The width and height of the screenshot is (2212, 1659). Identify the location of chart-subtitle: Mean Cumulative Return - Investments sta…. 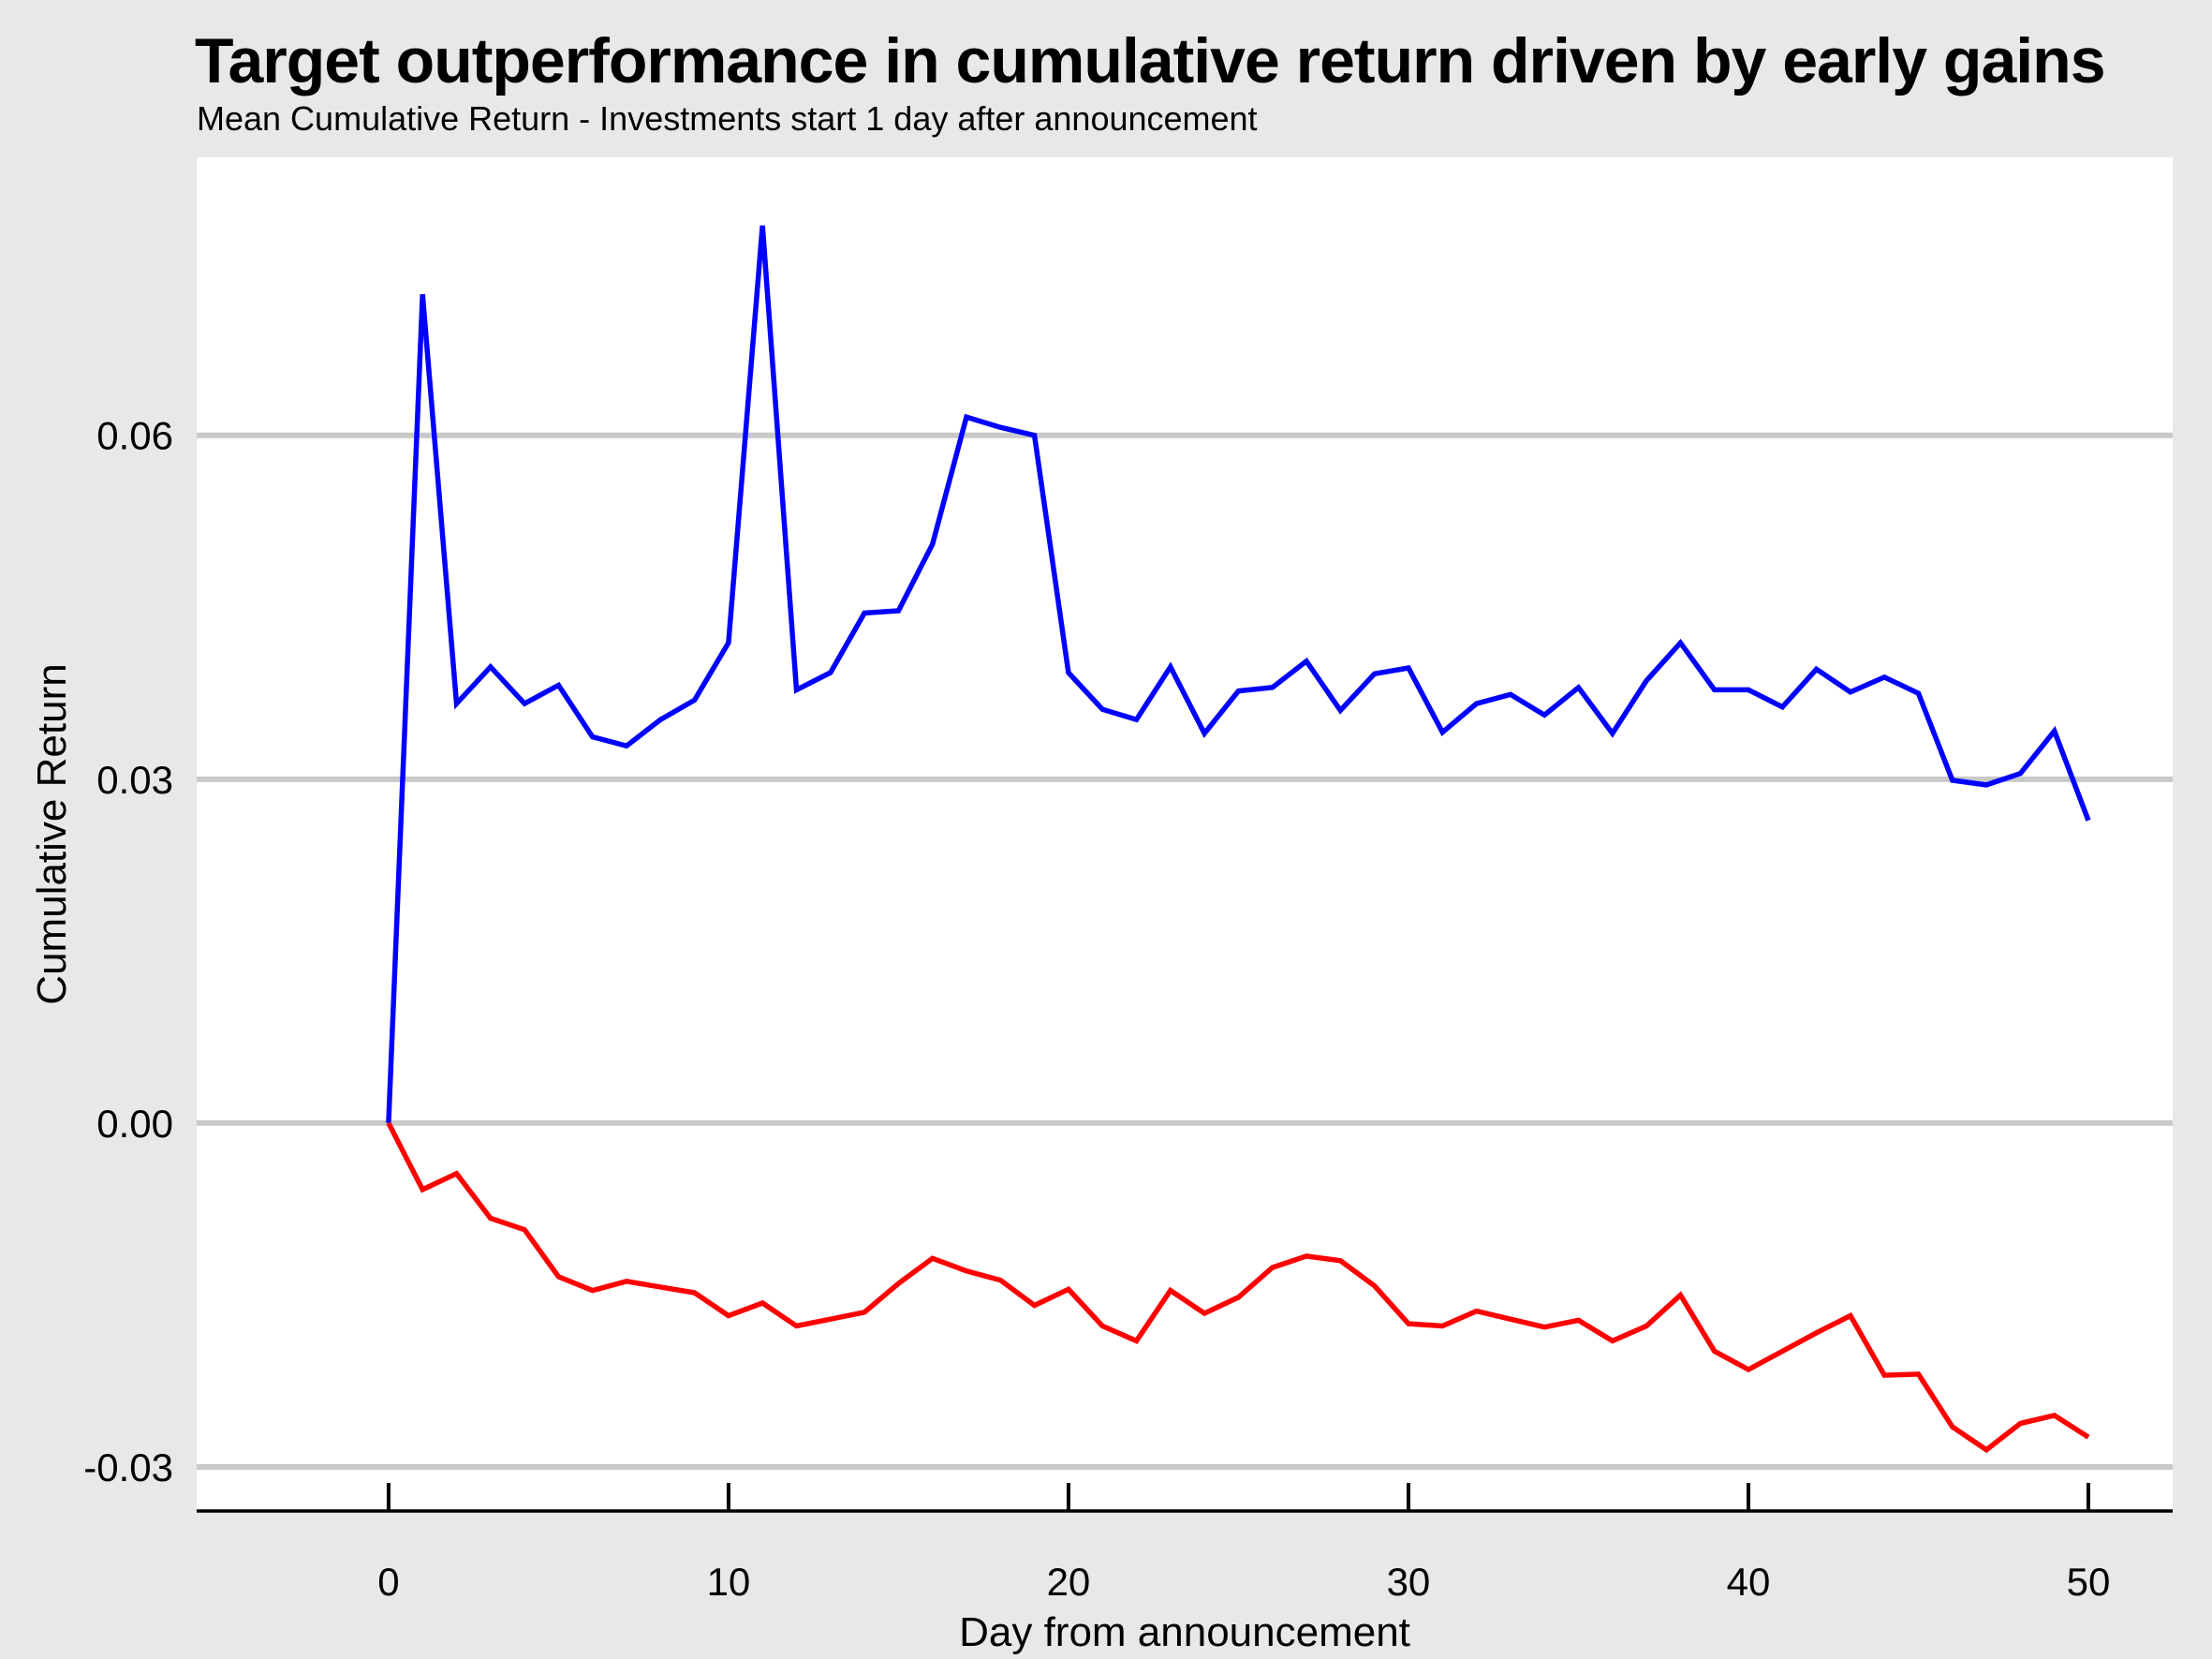
(727, 119).